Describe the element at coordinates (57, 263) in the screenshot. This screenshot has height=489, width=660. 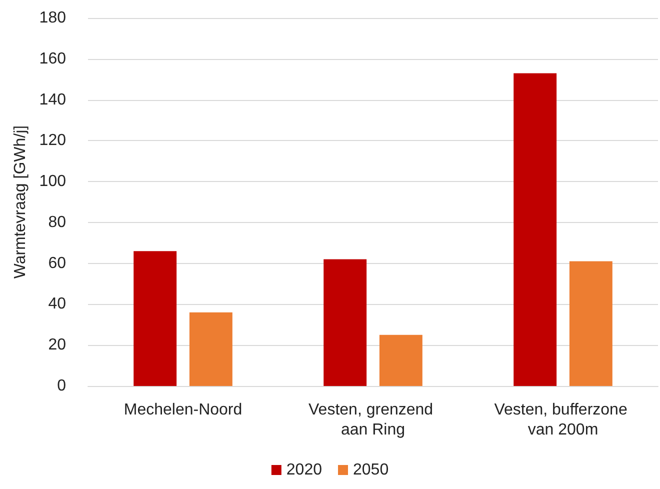
I see `y-tick-label: 60` at that location.